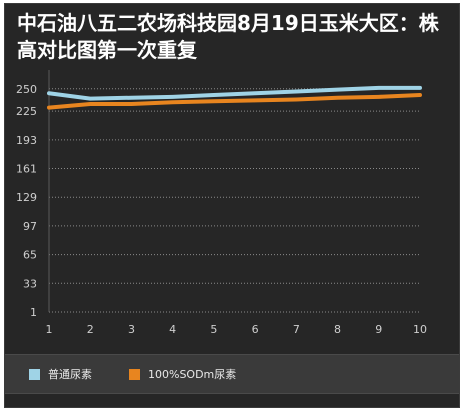  What do you see at coordinates (30, 226) in the screenshot?
I see `y-tick-label: 97` at bounding box center [30, 226].